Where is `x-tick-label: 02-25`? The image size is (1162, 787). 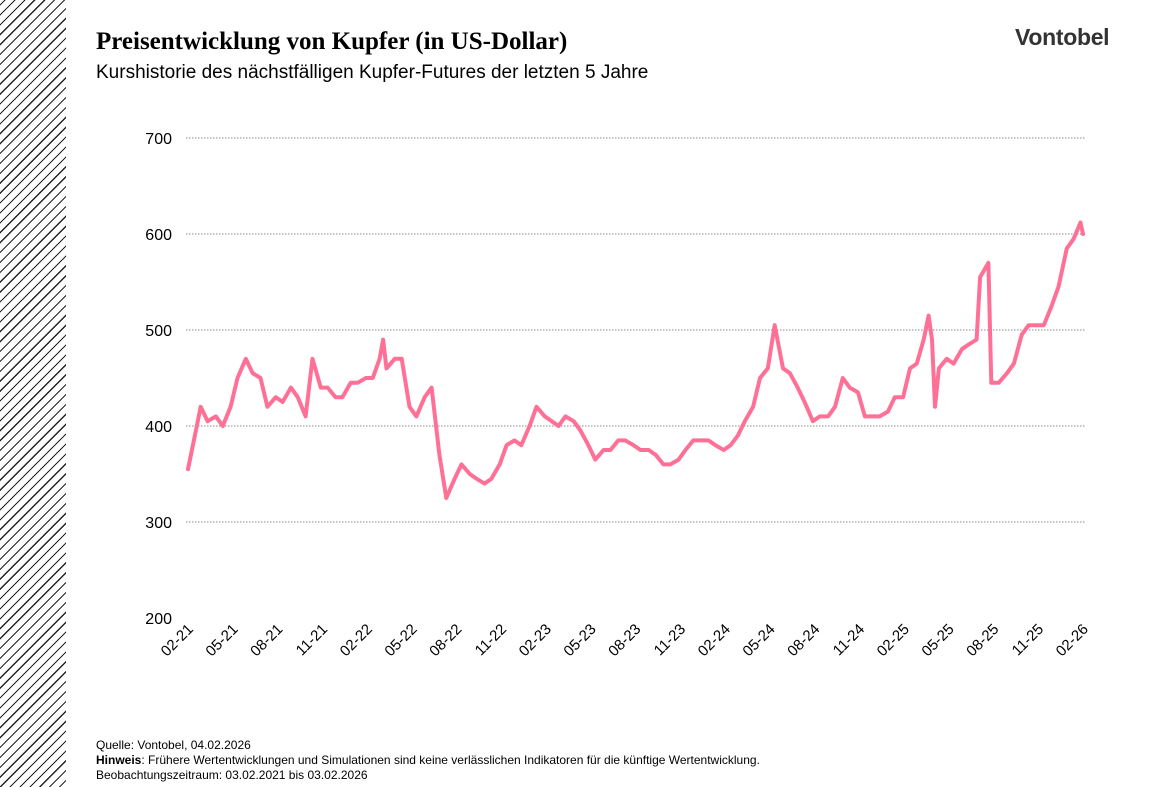
x-tick-label: 02-25 is located at coordinates (893, 640).